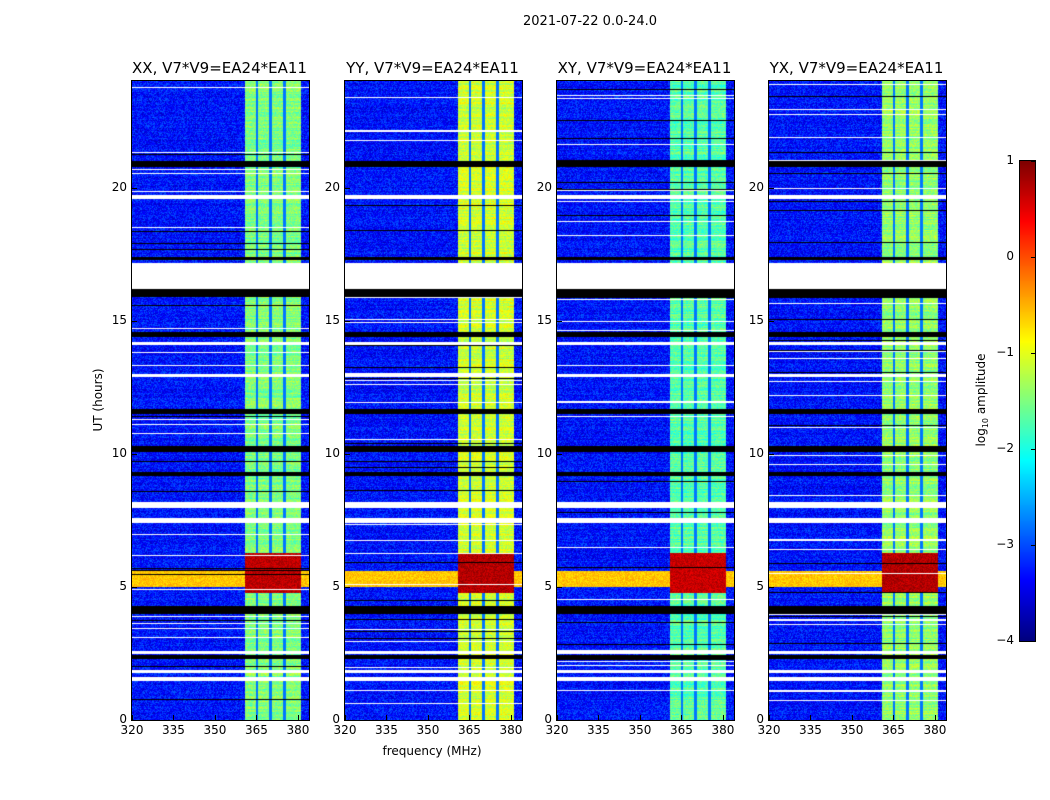 The height and width of the screenshot is (800, 1050). I want to click on panel-title-3: YX, V7*V9=EA24*EA11, so click(856, 68).